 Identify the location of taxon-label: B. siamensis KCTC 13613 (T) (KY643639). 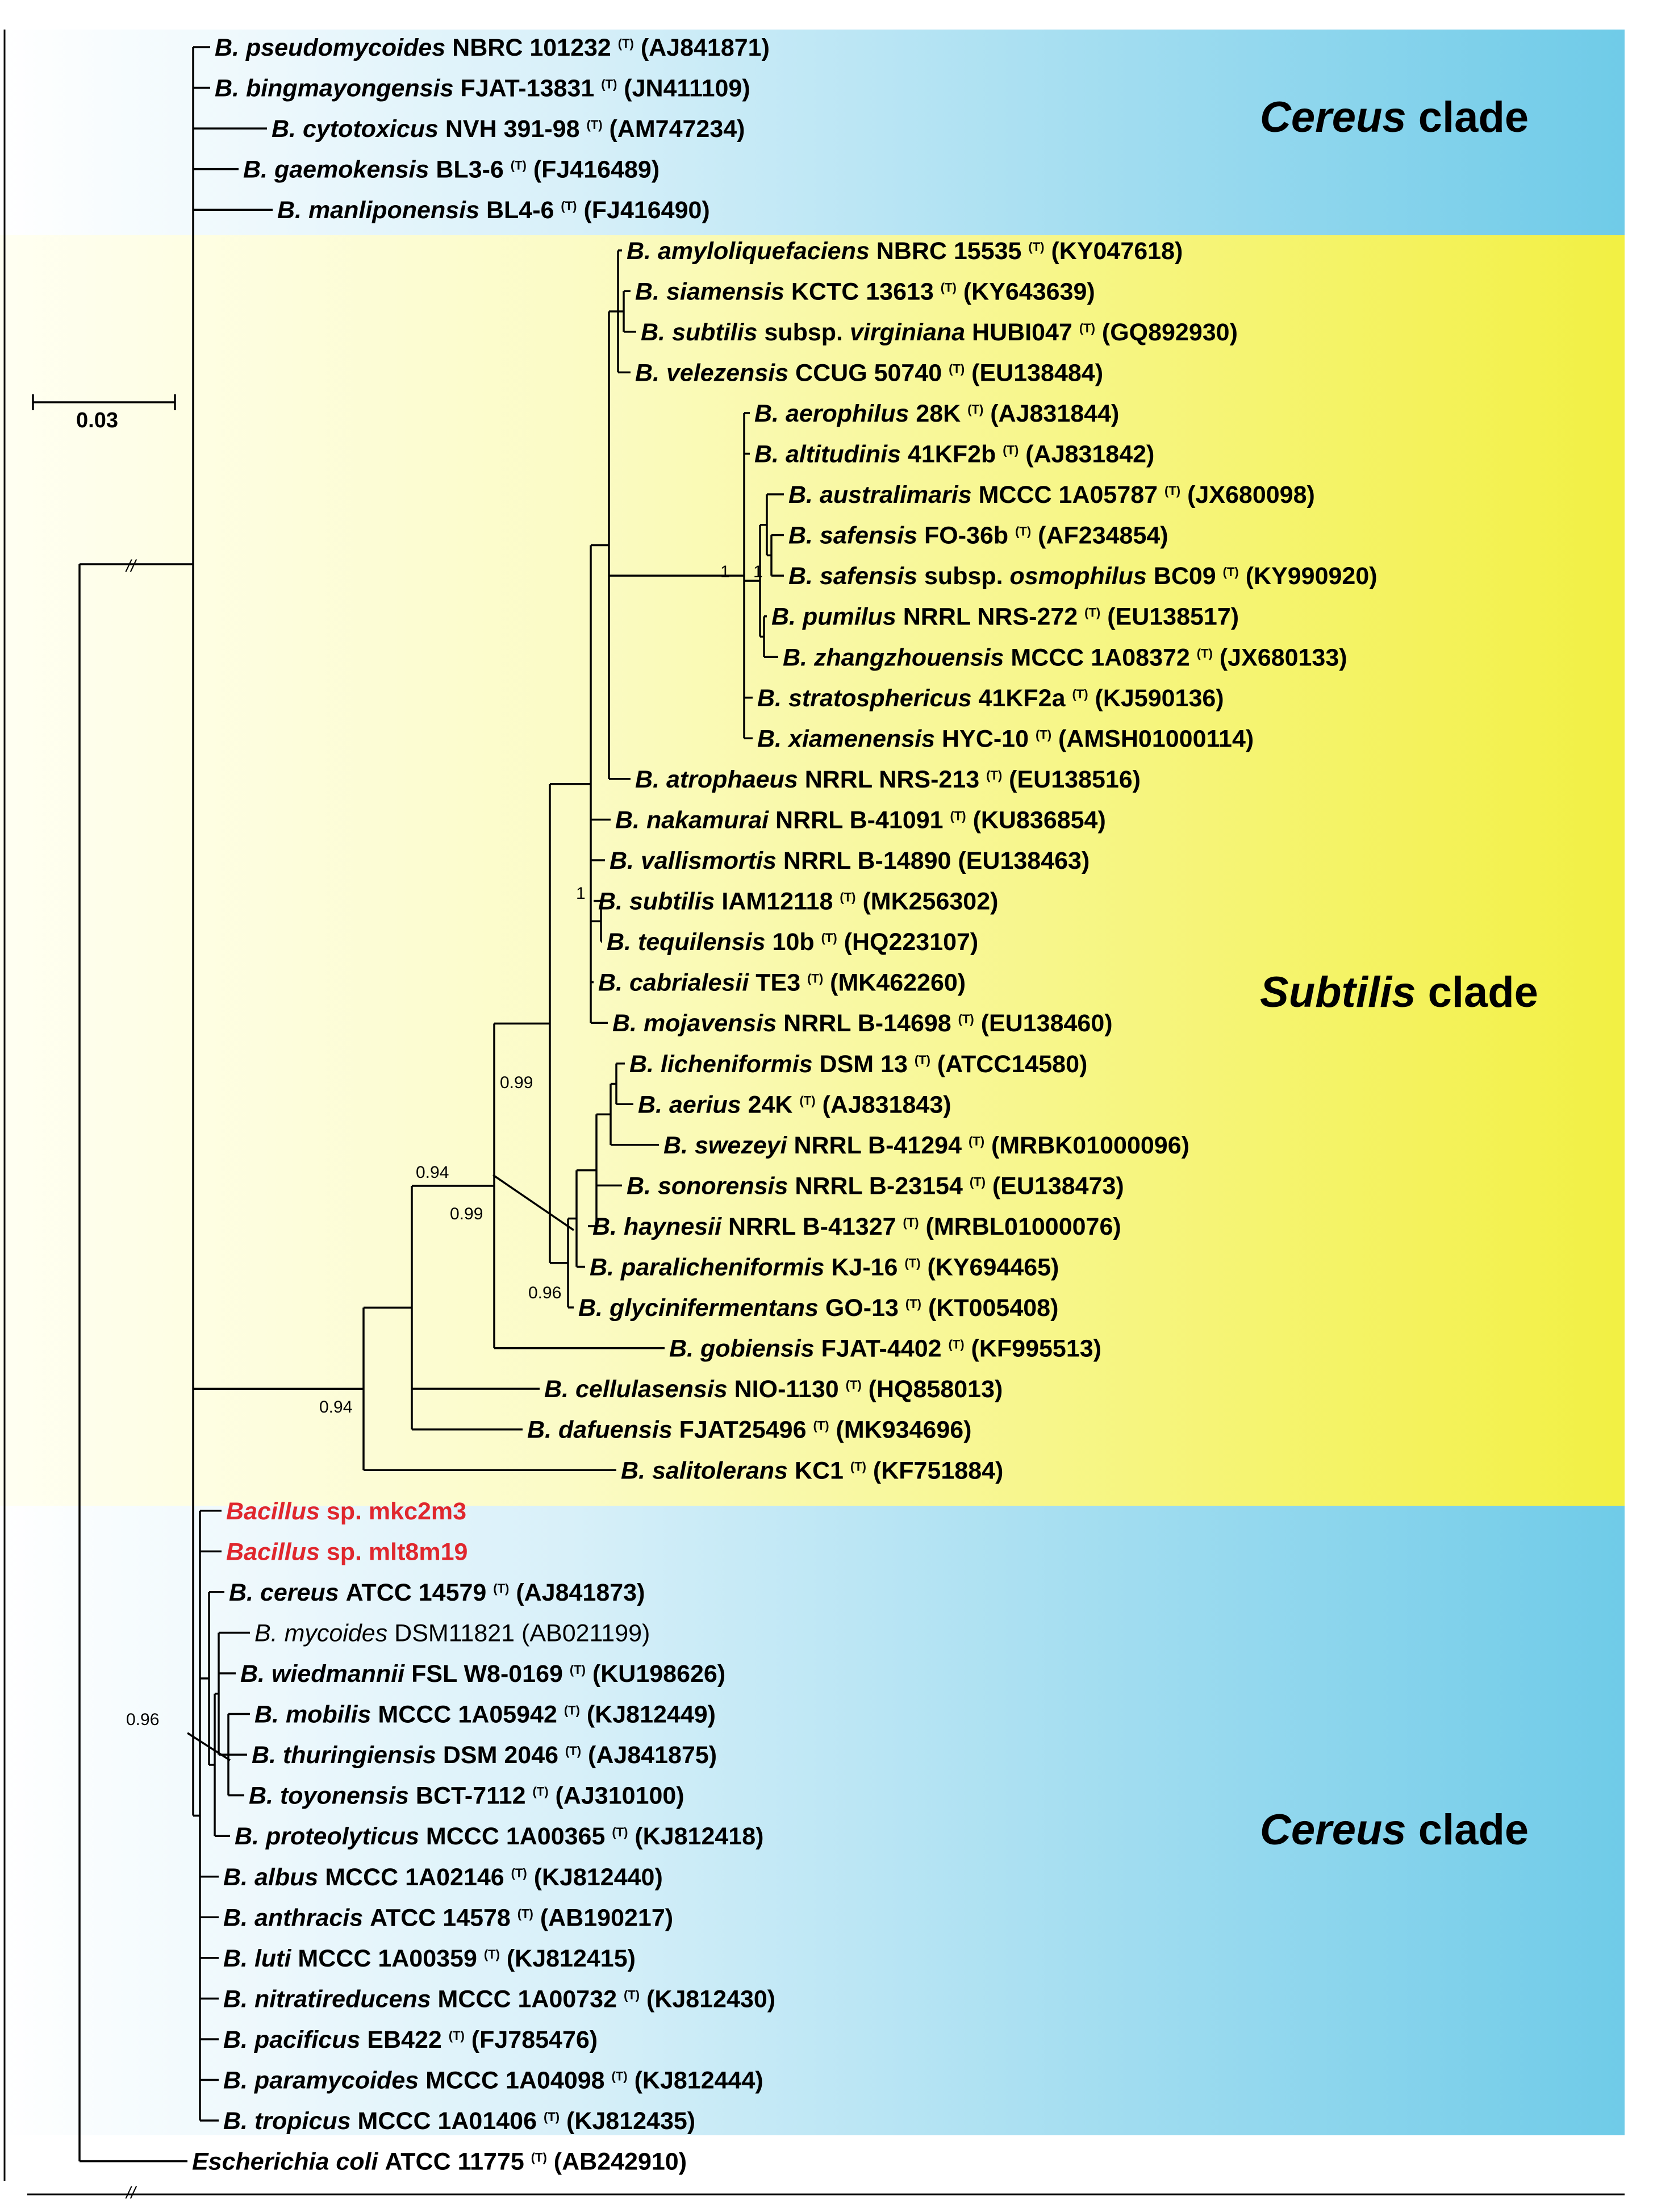
(865, 291).